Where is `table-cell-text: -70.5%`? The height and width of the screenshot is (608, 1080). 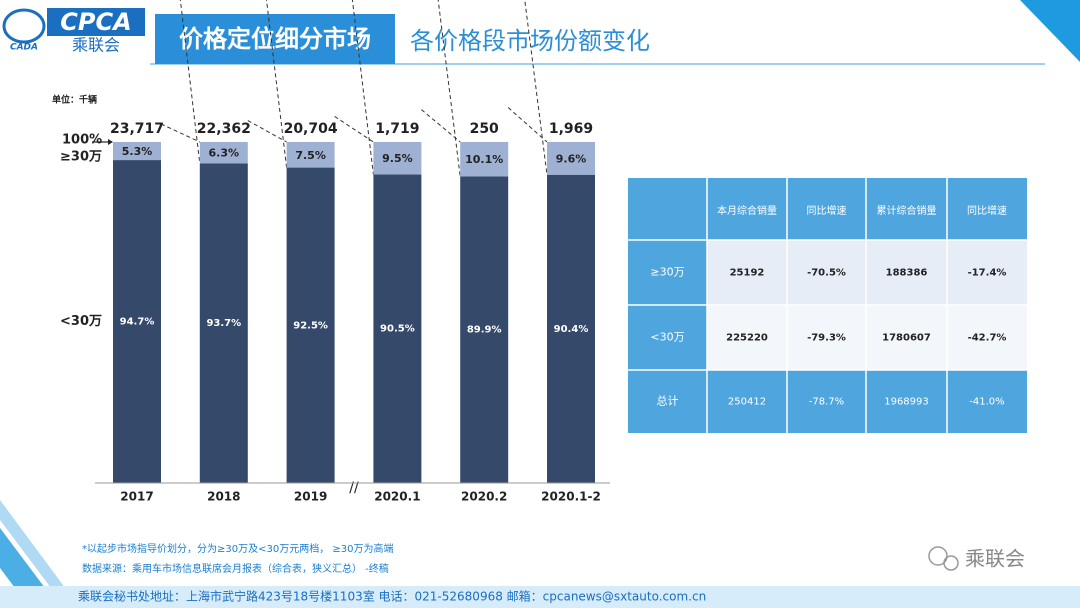
table-cell-text: -70.5% is located at coordinates (826, 273).